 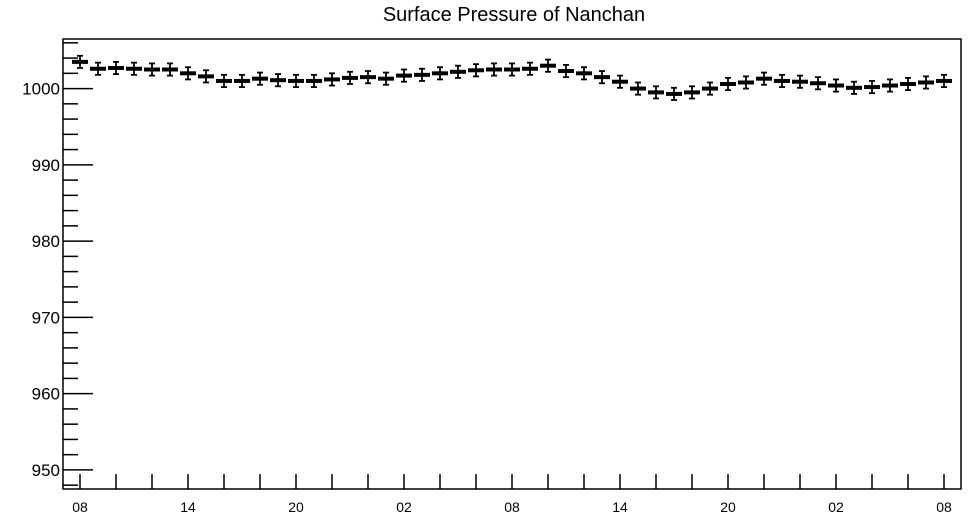 I want to click on y-axis: 950 960 970 980 990 1000, so click(x=57, y=264).